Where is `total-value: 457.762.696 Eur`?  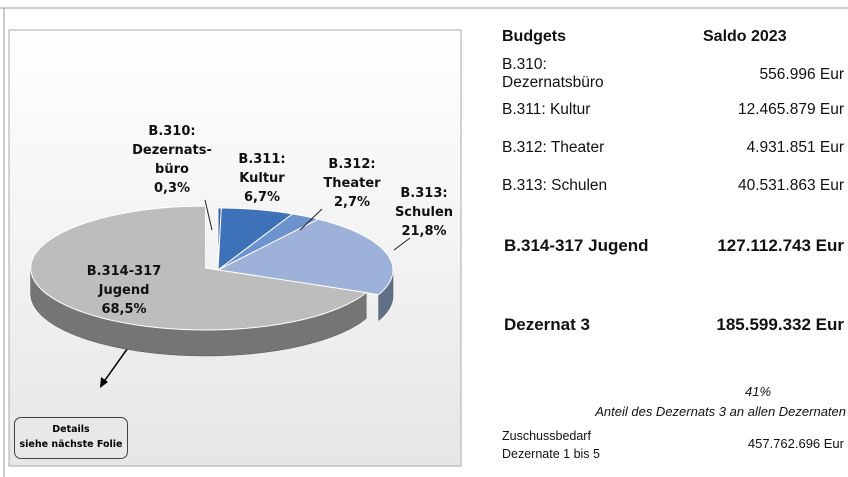
total-value: 457.762.696 Eur is located at coordinates (795, 443).